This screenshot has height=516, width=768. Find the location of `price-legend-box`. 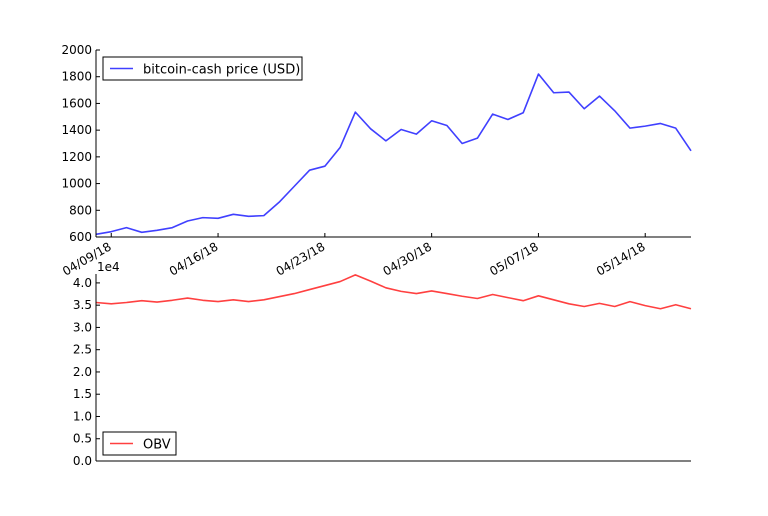

price-legend-box is located at coordinates (202, 68).